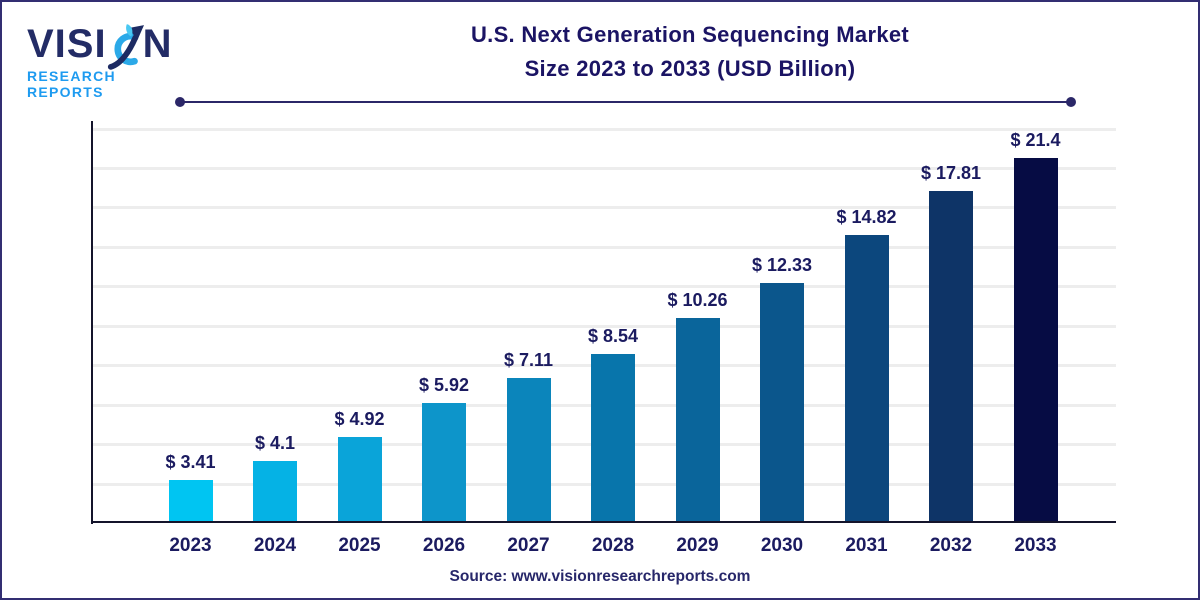 The height and width of the screenshot is (600, 1200). Describe the element at coordinates (359, 419) in the screenshot. I see `bar-value-label-2025: $ 4.92` at that location.